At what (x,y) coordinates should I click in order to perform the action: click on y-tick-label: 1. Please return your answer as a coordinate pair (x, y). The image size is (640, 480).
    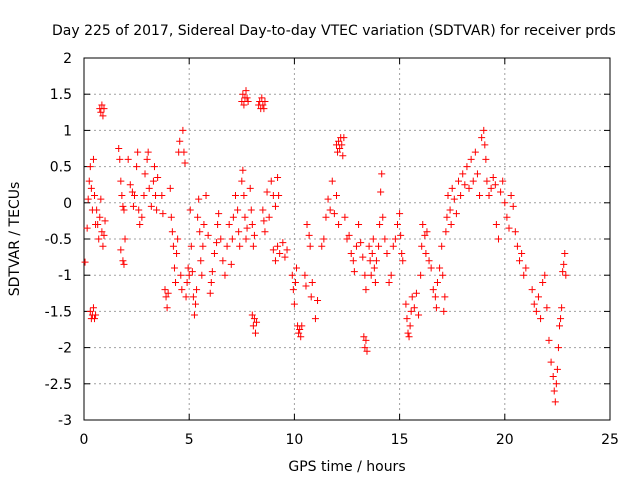
    Looking at the image, I should click on (67, 131).